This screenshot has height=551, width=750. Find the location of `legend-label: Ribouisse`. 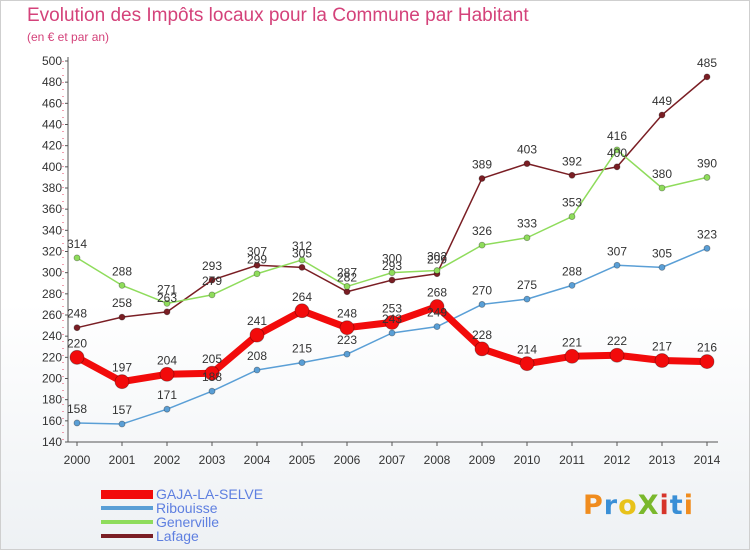

legend-label: Ribouisse is located at coordinates (187, 508).